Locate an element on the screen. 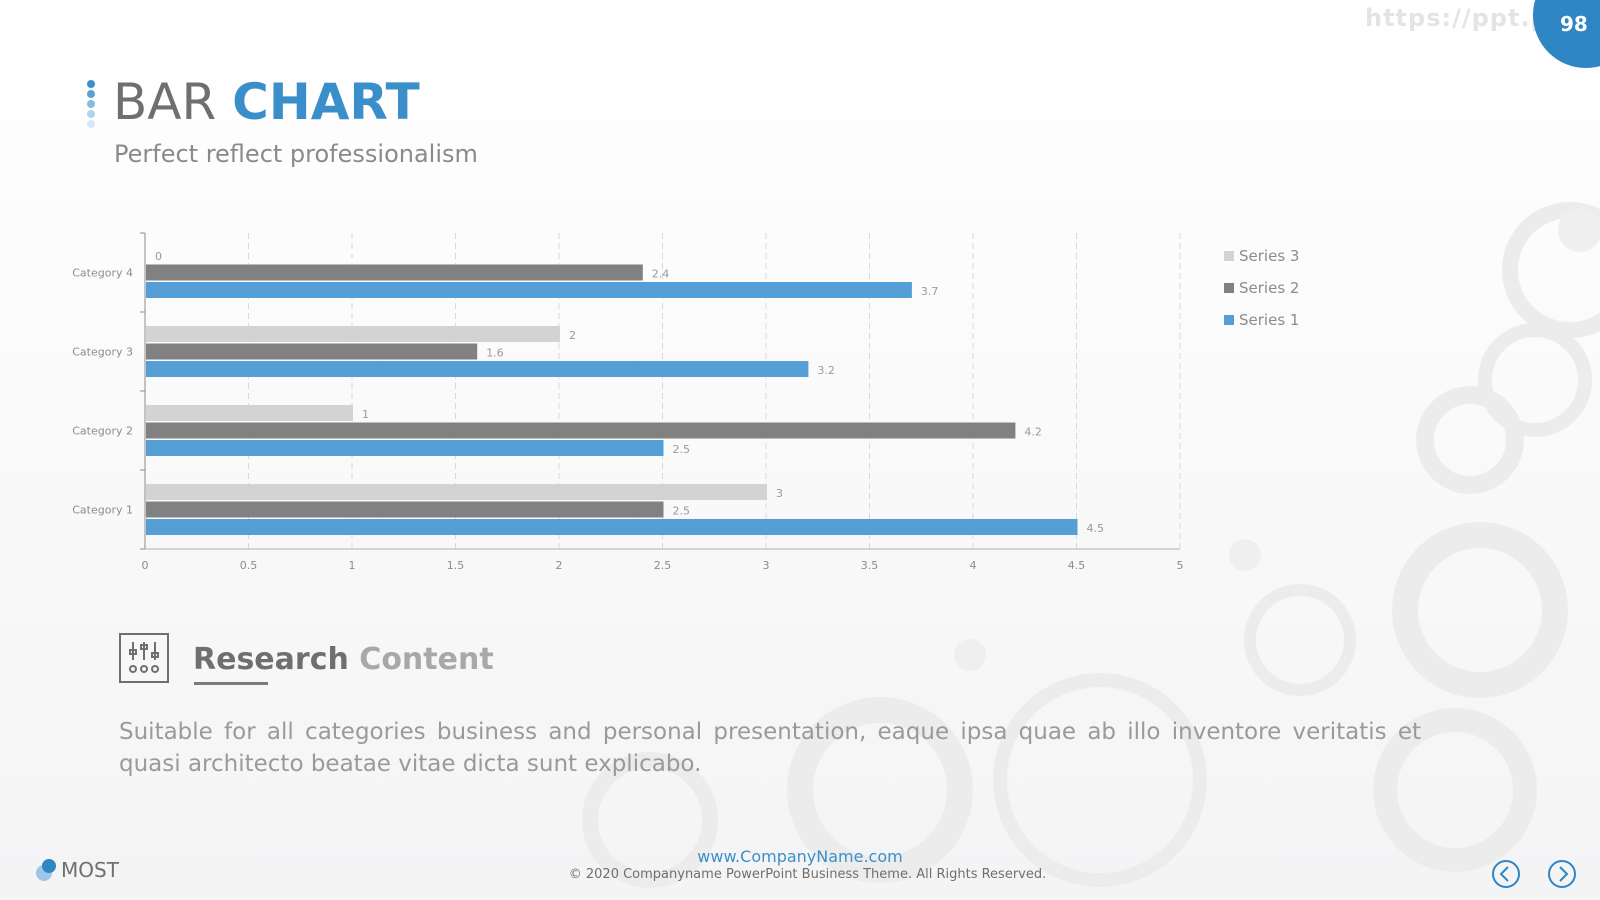 The image size is (1600, 900). x-tick-label: 5 is located at coordinates (1180, 565).